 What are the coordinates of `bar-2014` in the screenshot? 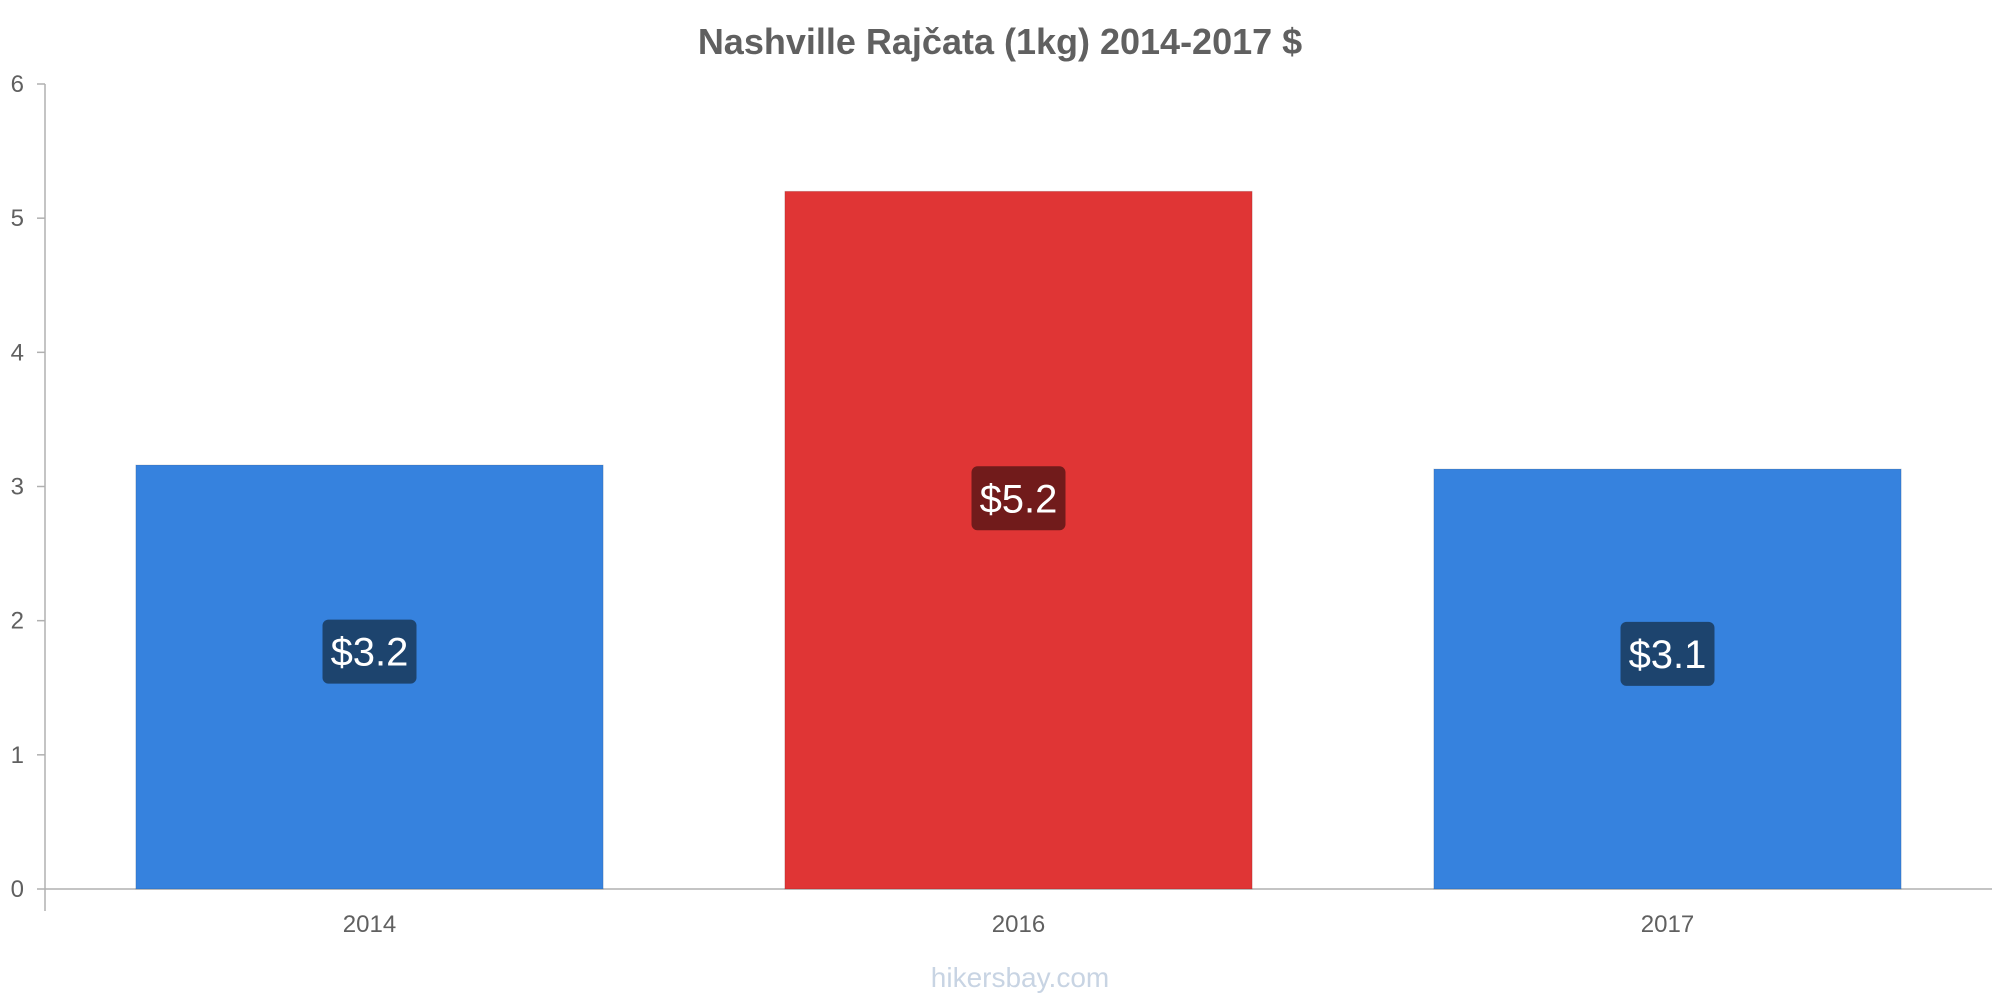 It's located at (369, 677).